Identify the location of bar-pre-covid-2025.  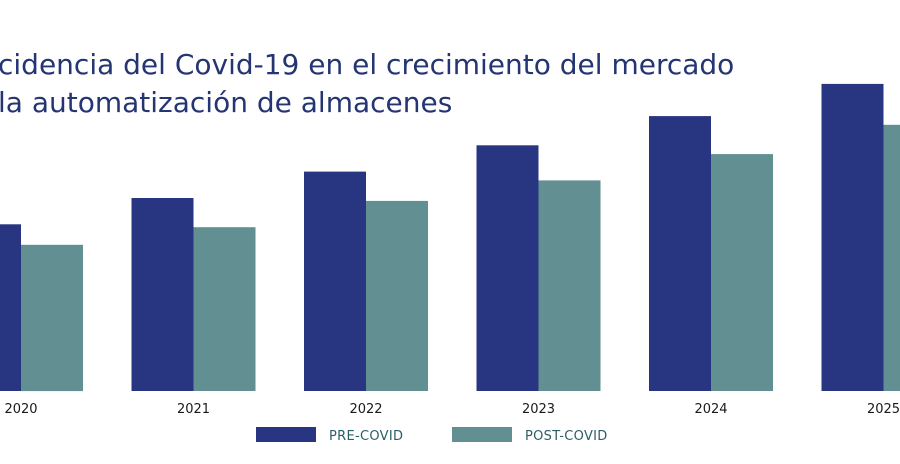
(852, 237).